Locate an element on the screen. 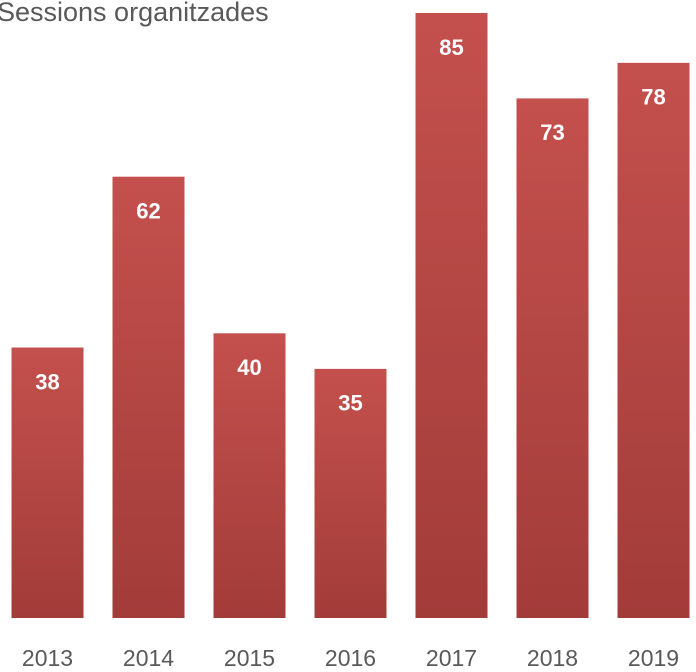 The image size is (696, 672). data-label: 73 is located at coordinates (552, 132).